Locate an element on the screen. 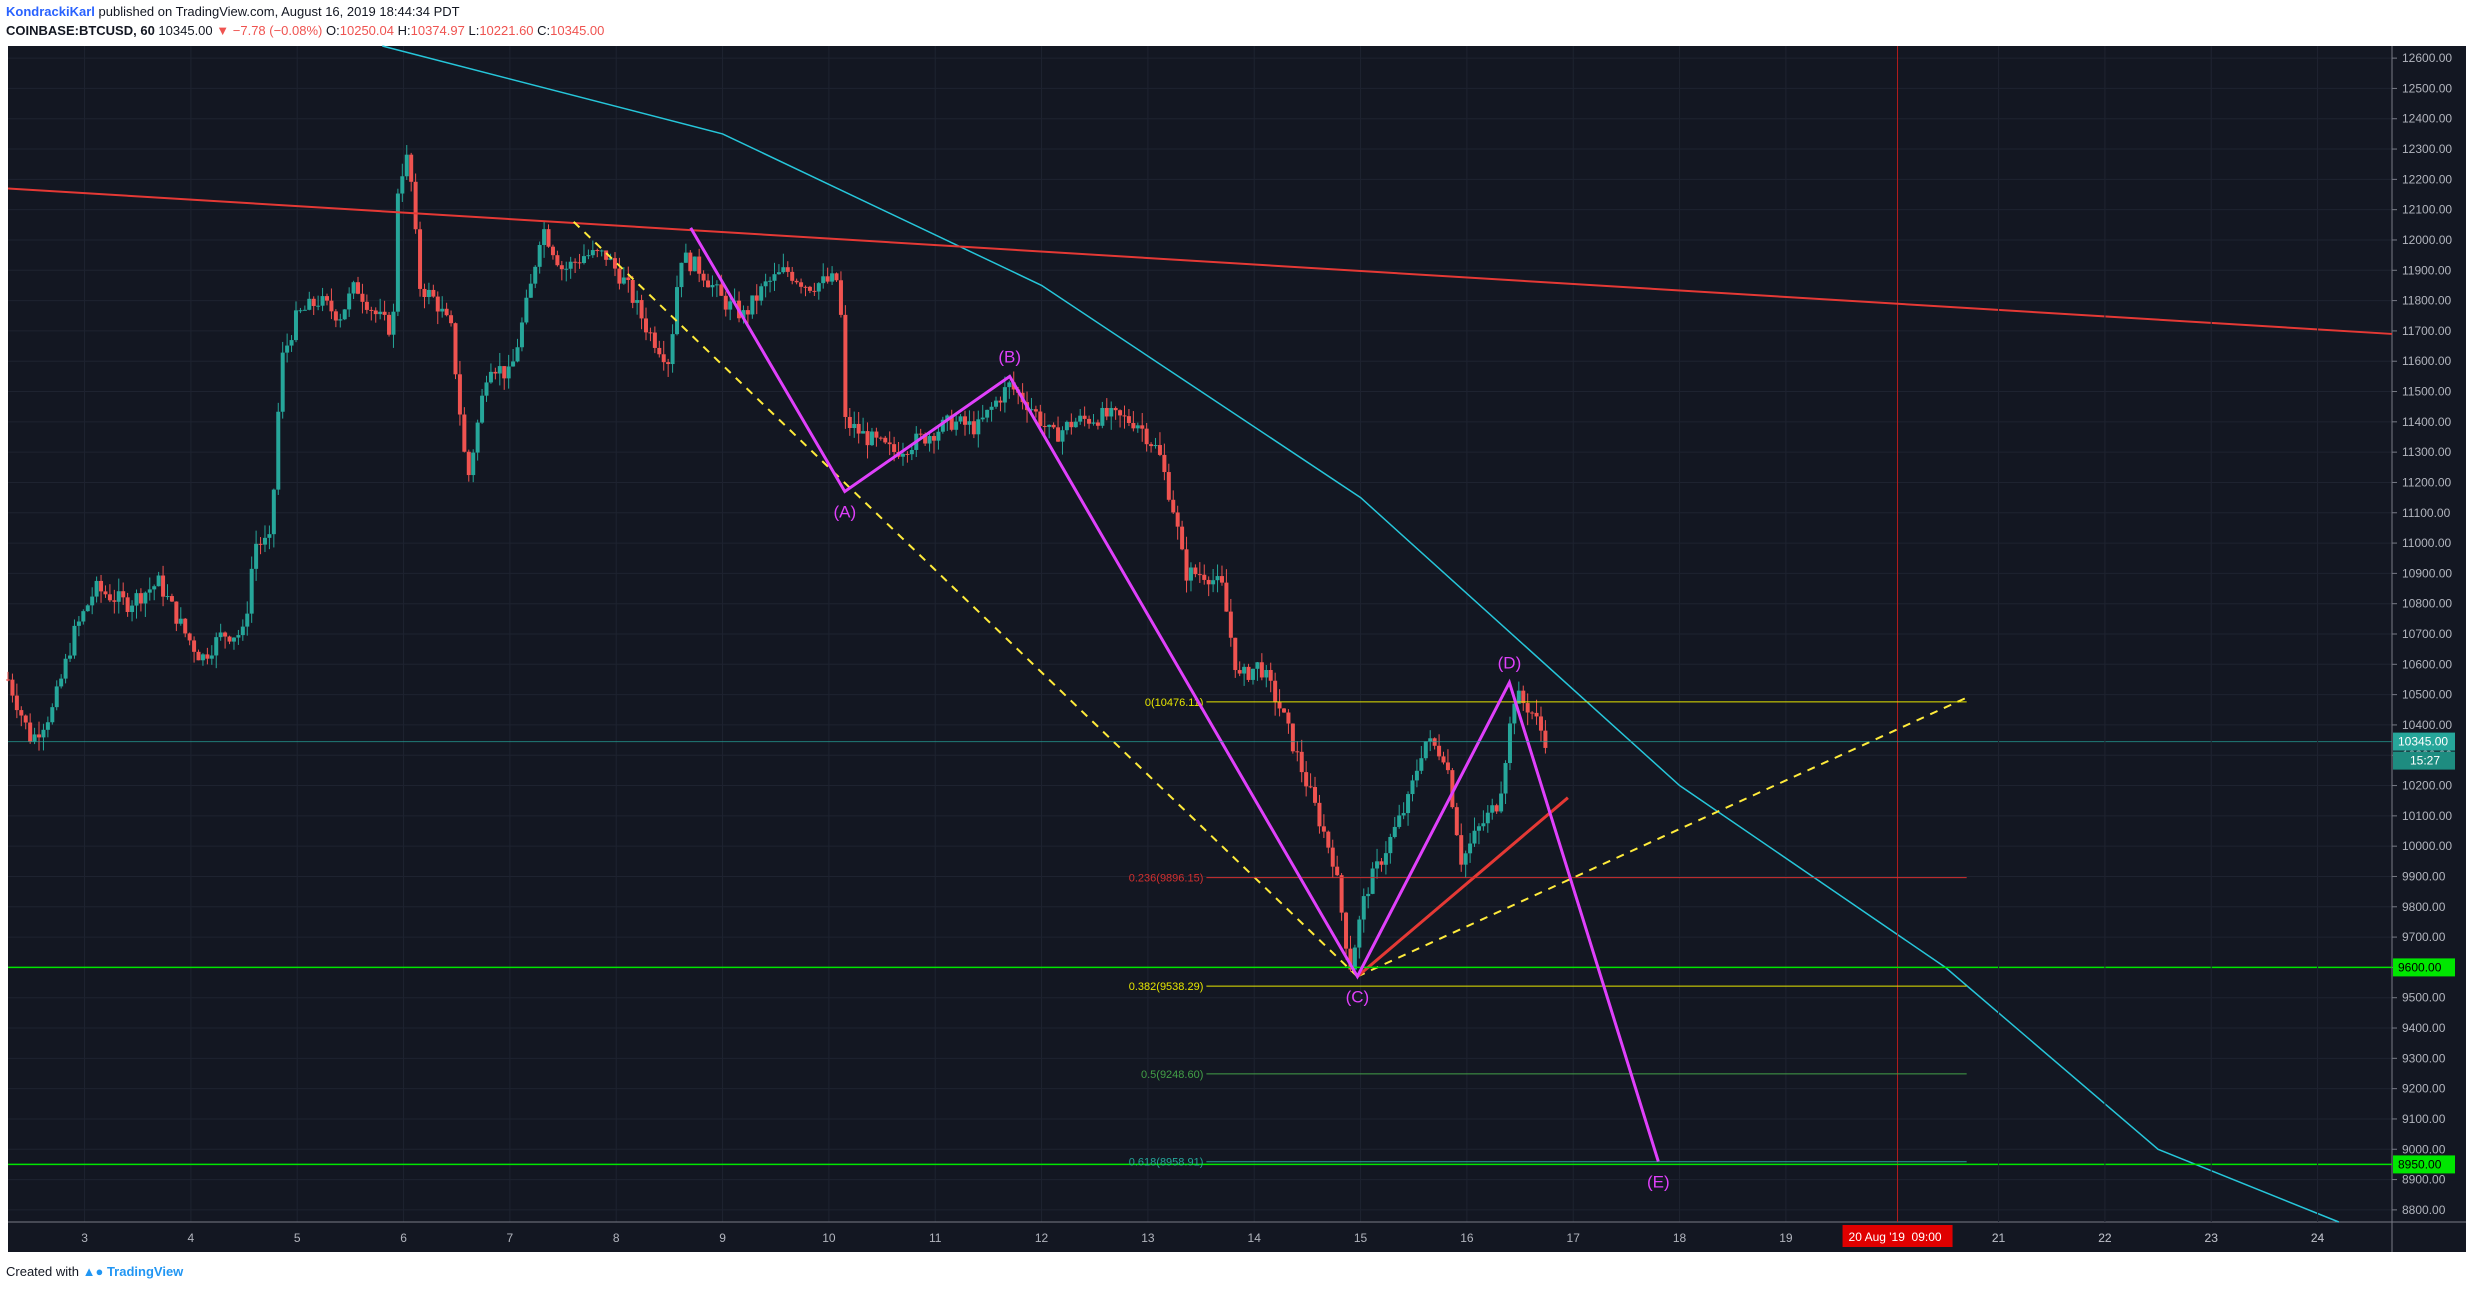 Image resolution: width=2468 pixels, height=1290 pixels. ohlc-low-label: L: is located at coordinates (474, 30).